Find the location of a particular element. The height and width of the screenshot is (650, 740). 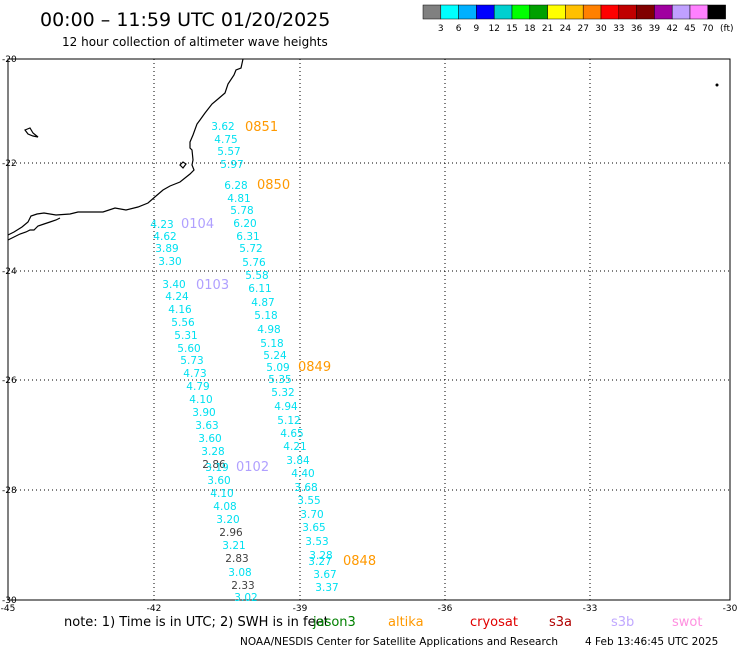

wave-height-value: 3.37 is located at coordinates (326, 588).